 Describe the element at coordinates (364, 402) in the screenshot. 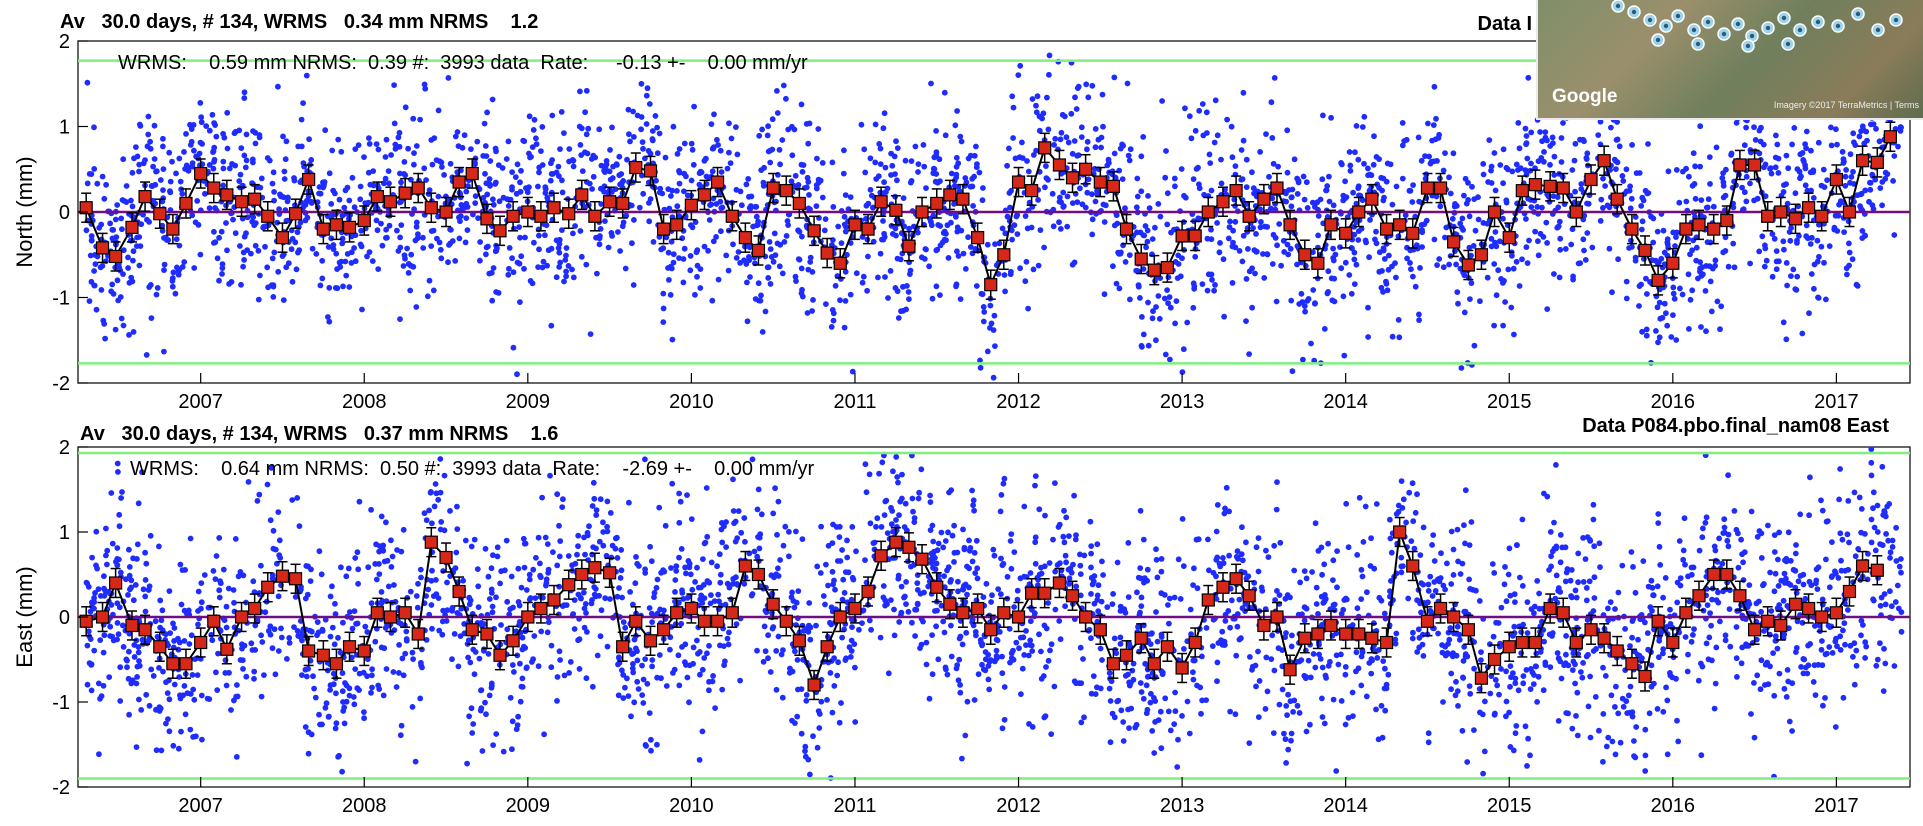

I see `north-x-tick-label: 2008` at that location.